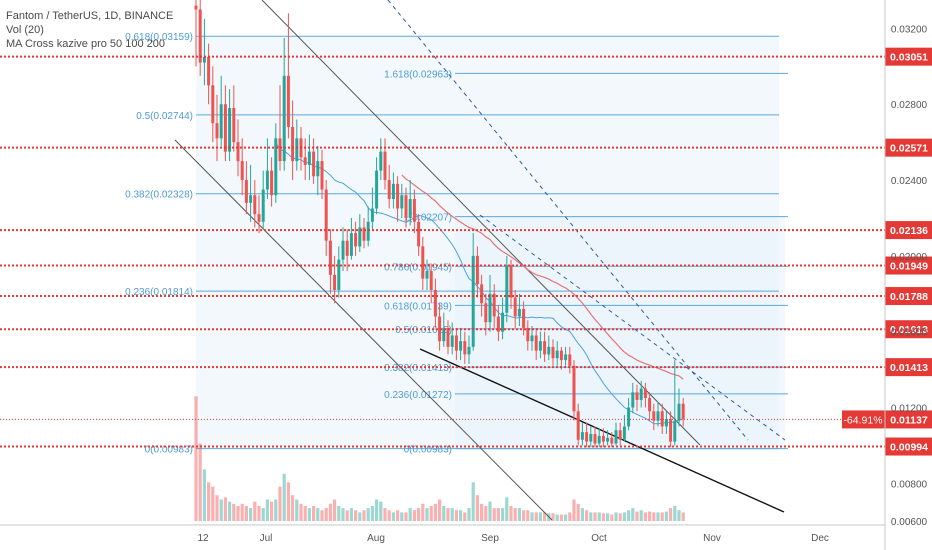 This screenshot has height=550, width=932. I want to click on change-label: -64.91%, so click(862, 420).